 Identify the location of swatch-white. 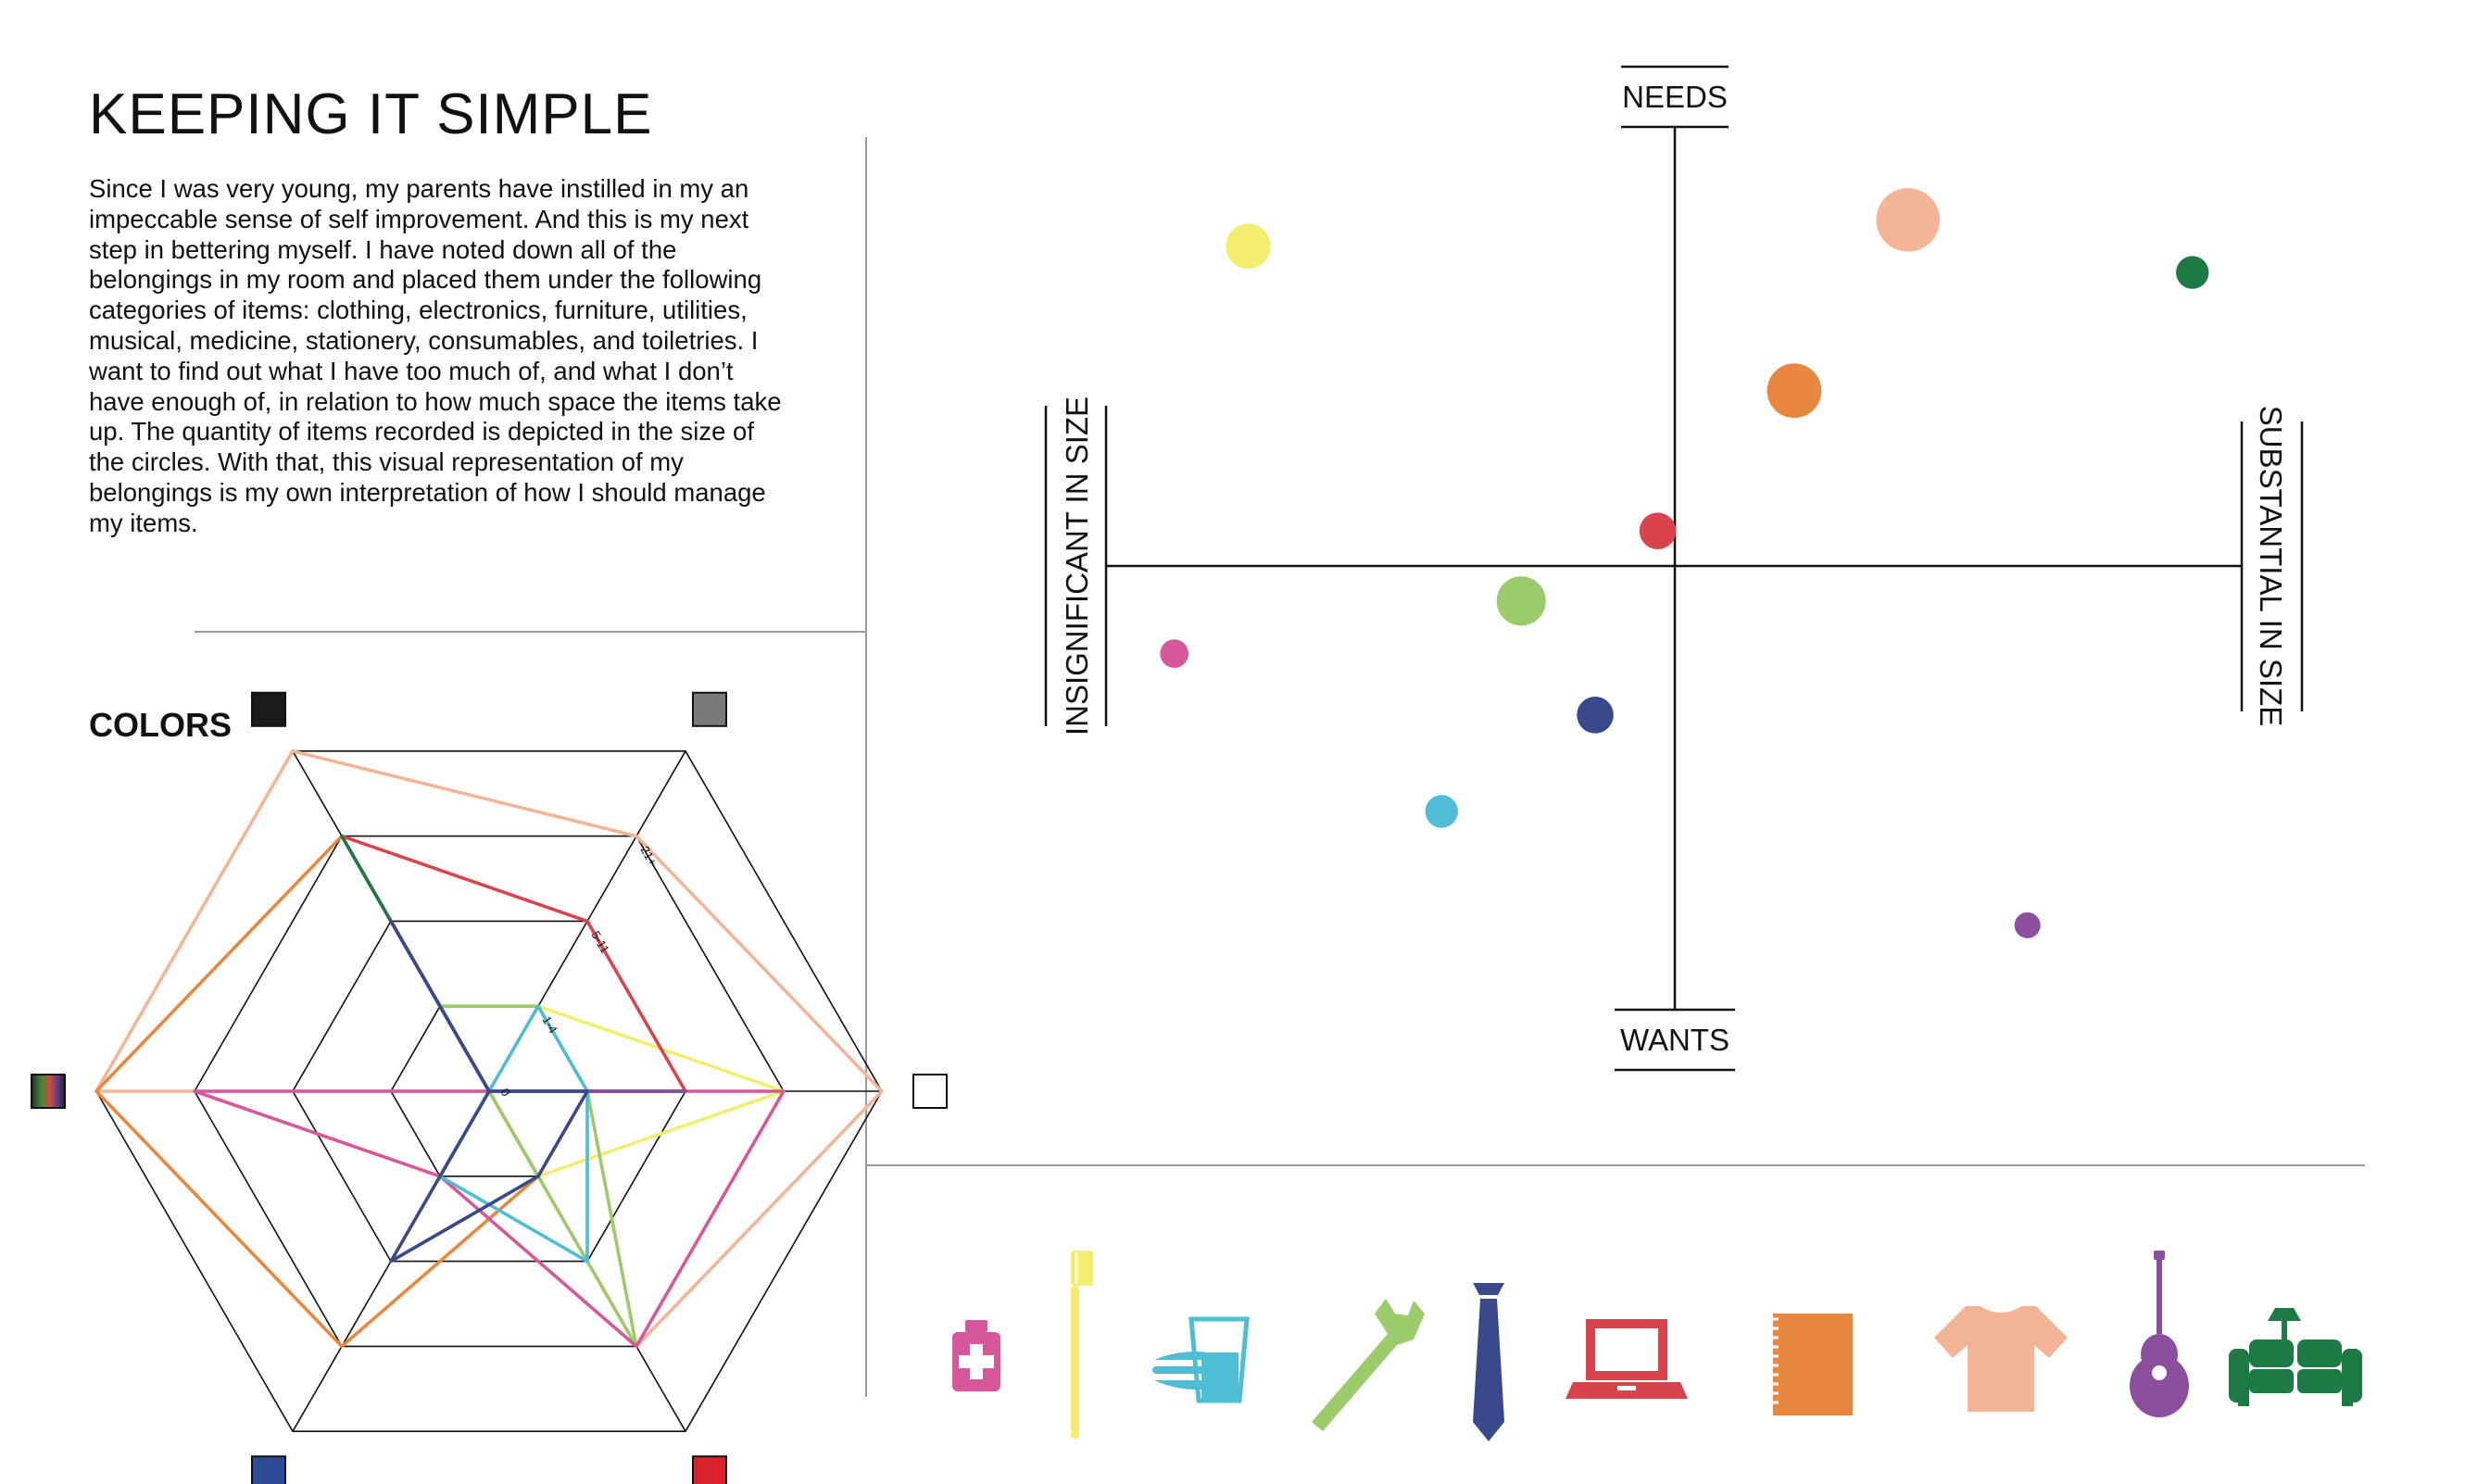
(930, 1091).